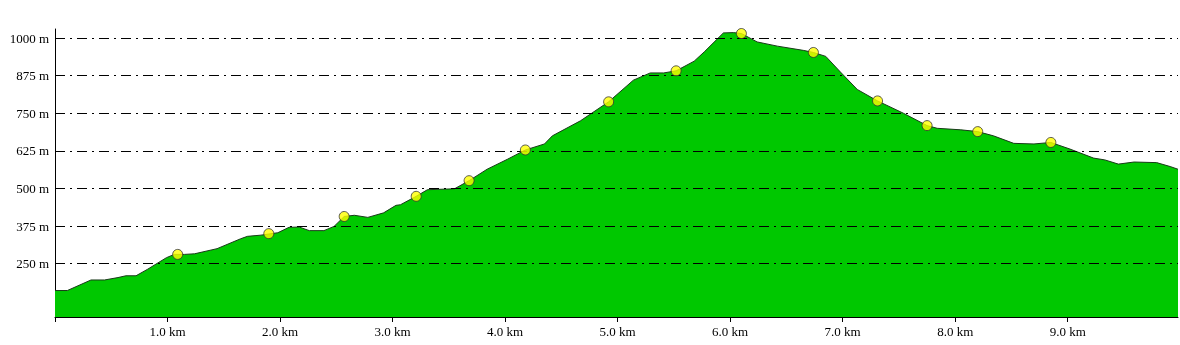 The image size is (1180, 345). Describe the element at coordinates (167, 331) in the screenshot. I see `x-tick-label: 1.0 km` at that location.